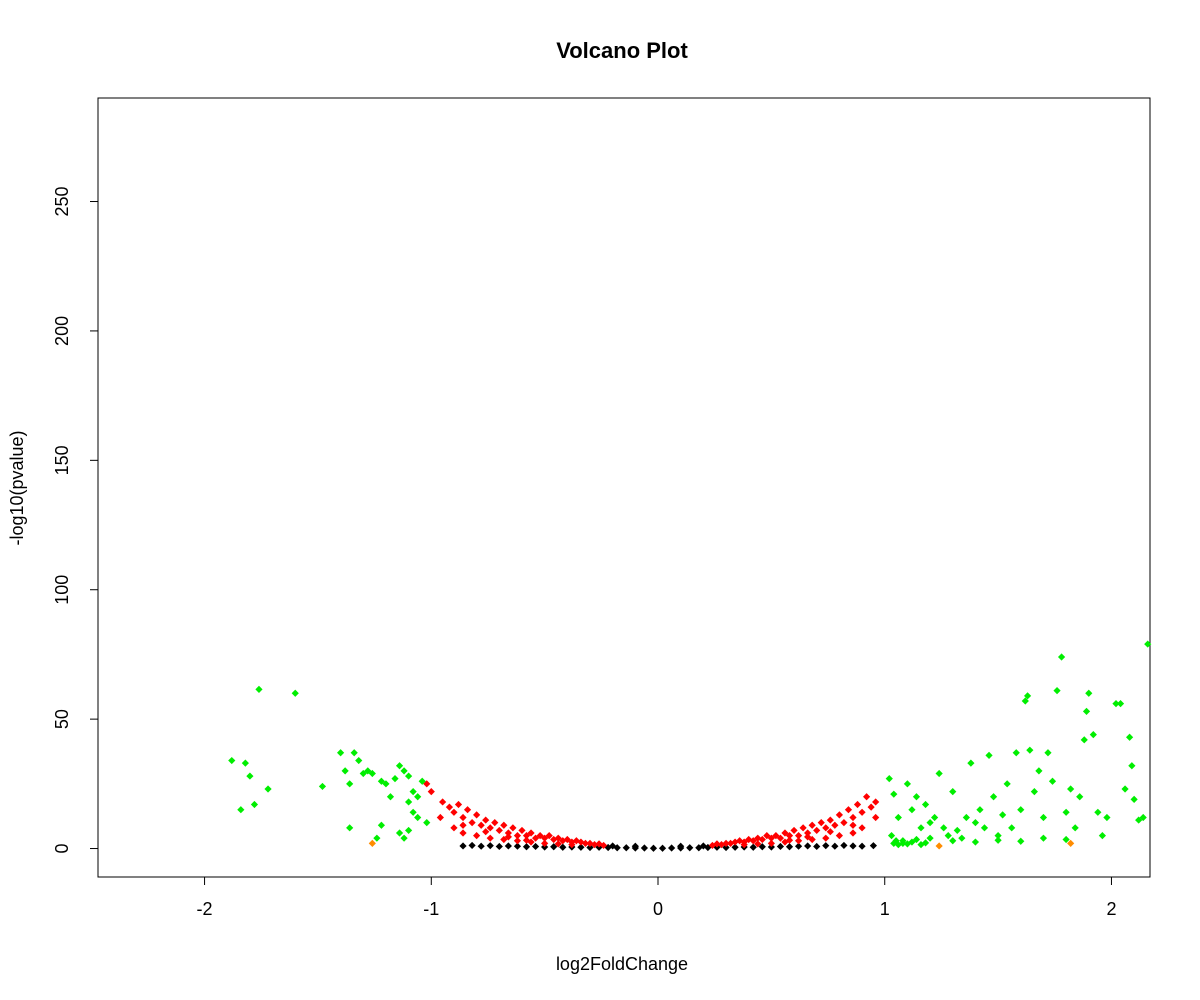 The width and height of the screenshot is (1200, 1000). Describe the element at coordinates (622, 50) in the screenshot. I see `chart-title: Volcano Plot` at that location.